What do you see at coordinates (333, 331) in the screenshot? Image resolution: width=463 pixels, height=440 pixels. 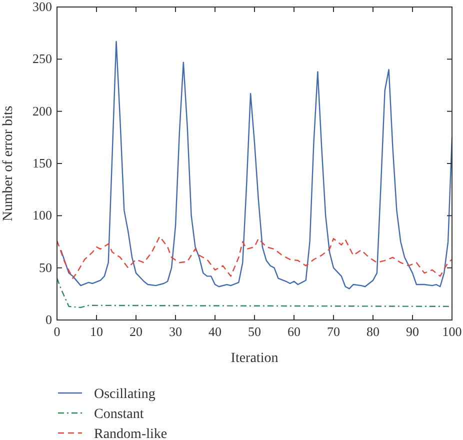 I see `x-tick-label: 70` at bounding box center [333, 331].